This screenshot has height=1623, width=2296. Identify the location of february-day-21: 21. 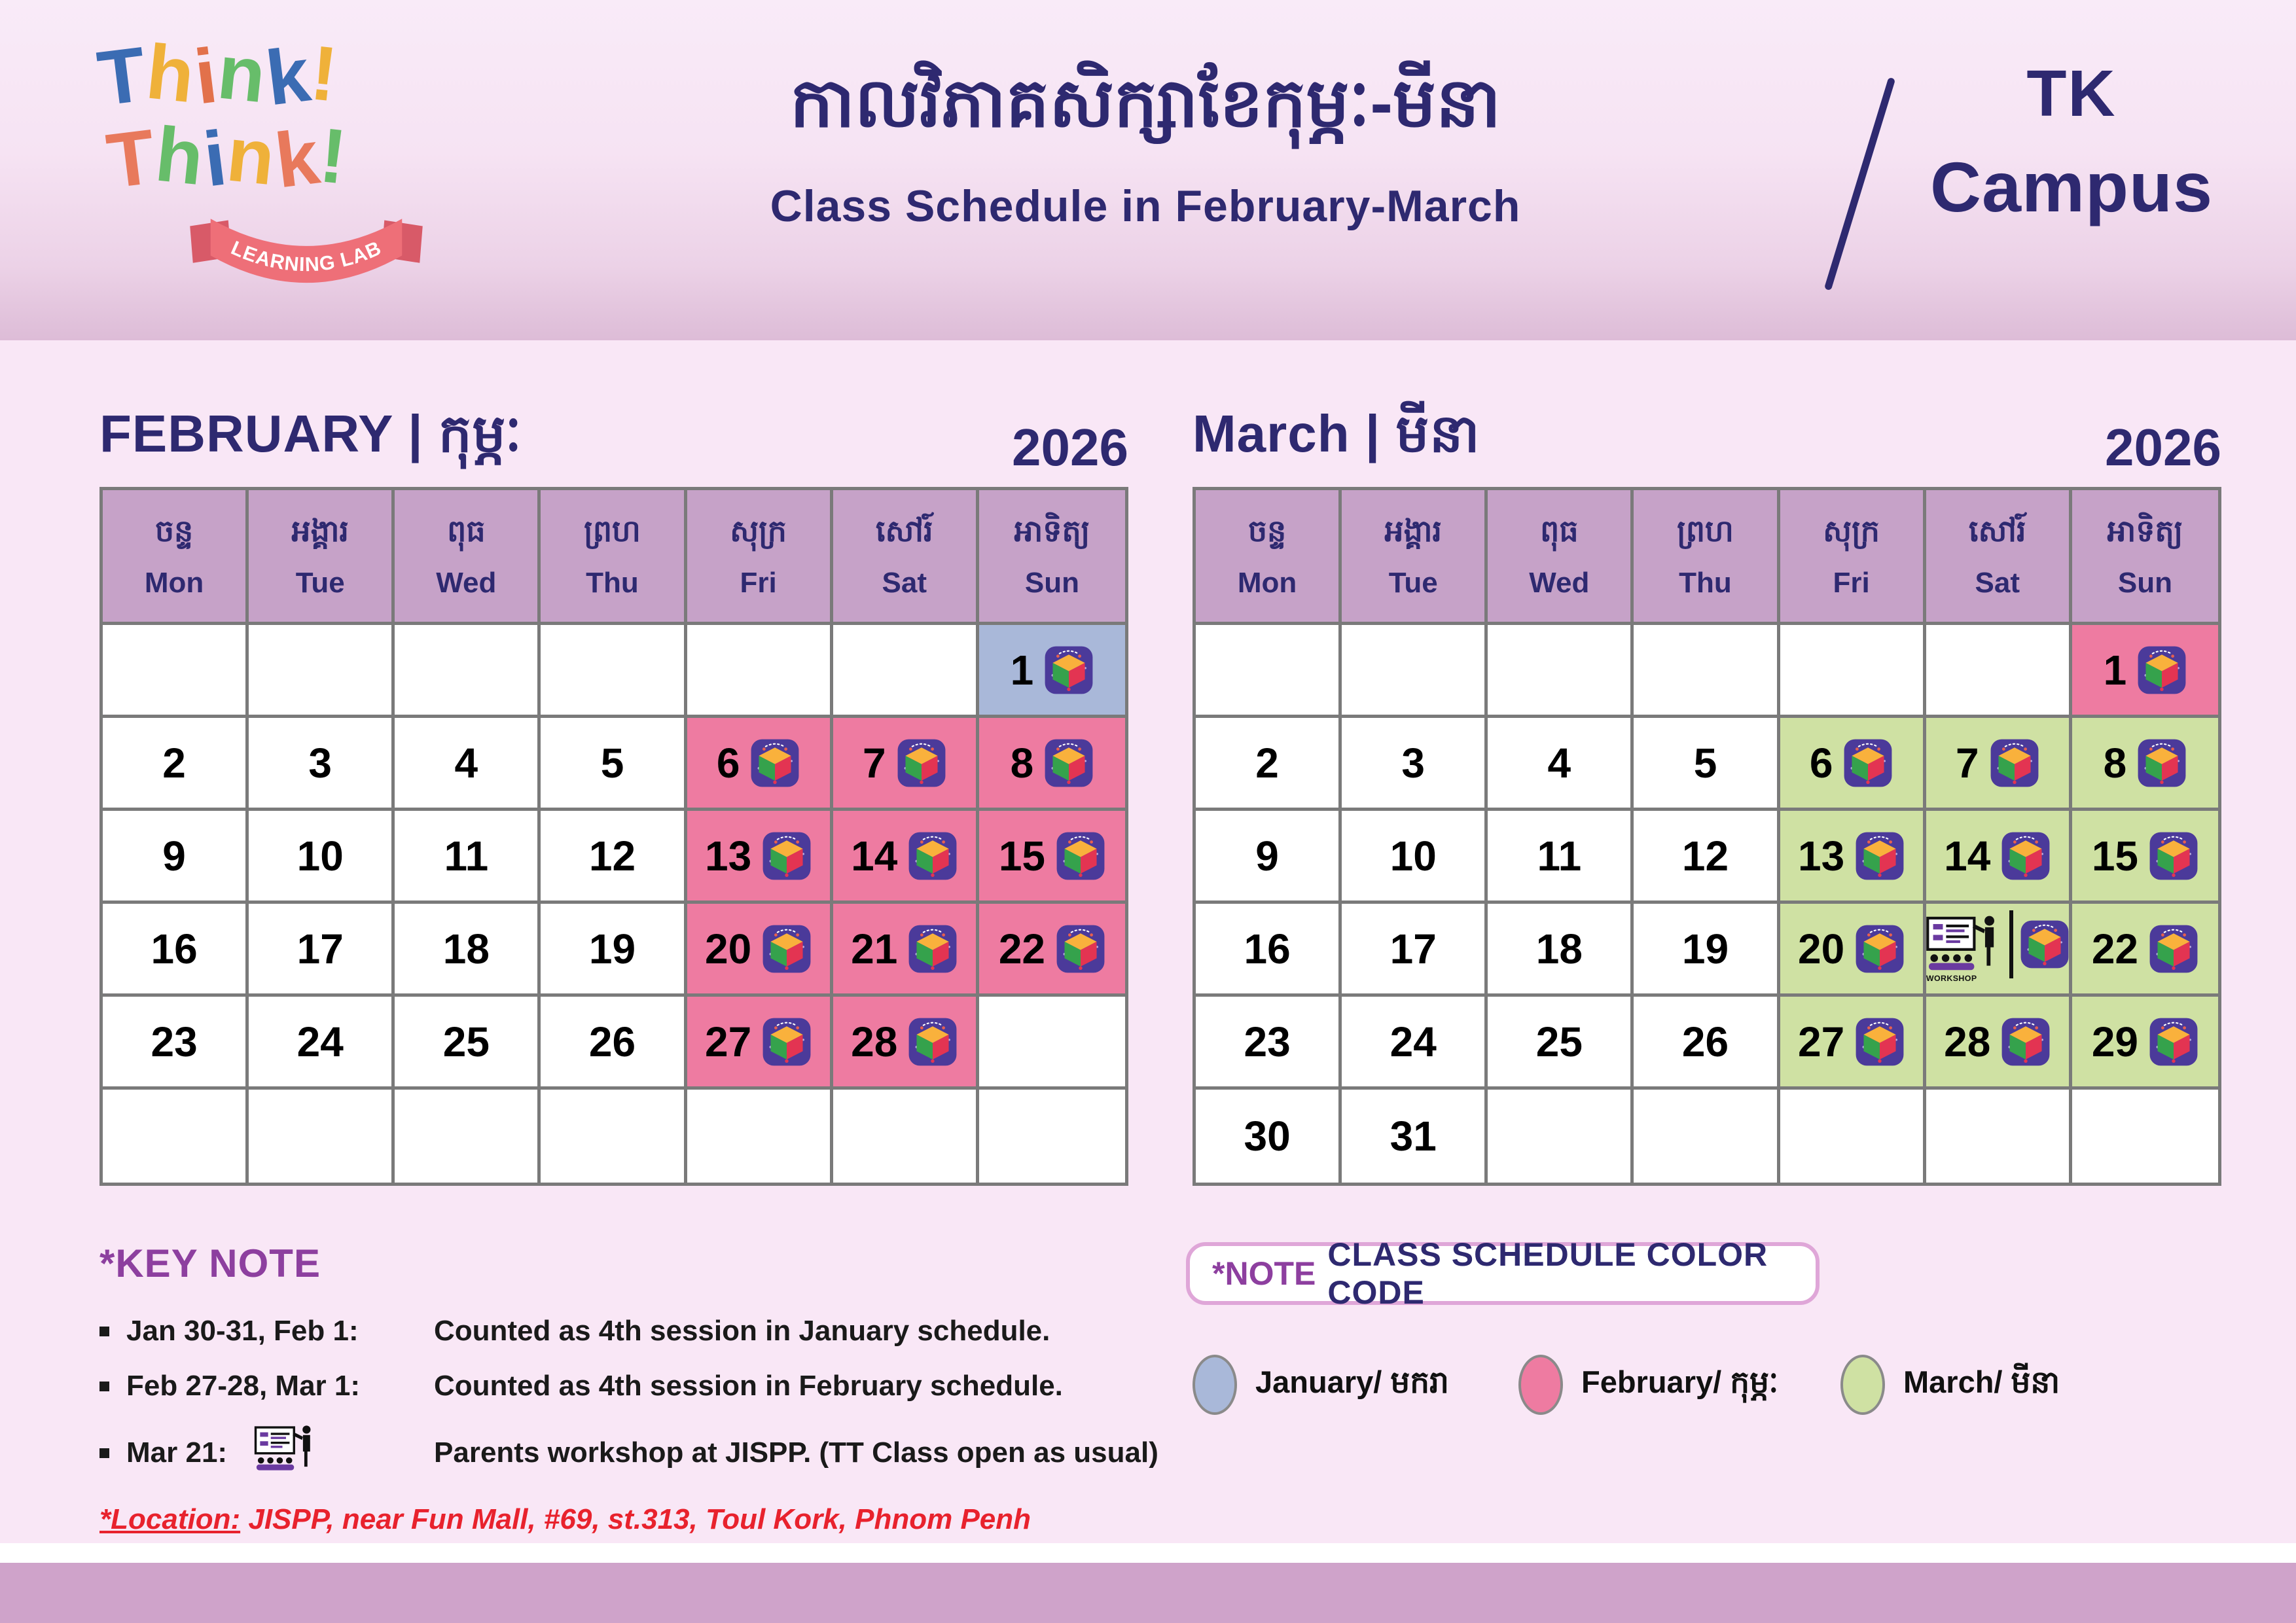
(906, 950).